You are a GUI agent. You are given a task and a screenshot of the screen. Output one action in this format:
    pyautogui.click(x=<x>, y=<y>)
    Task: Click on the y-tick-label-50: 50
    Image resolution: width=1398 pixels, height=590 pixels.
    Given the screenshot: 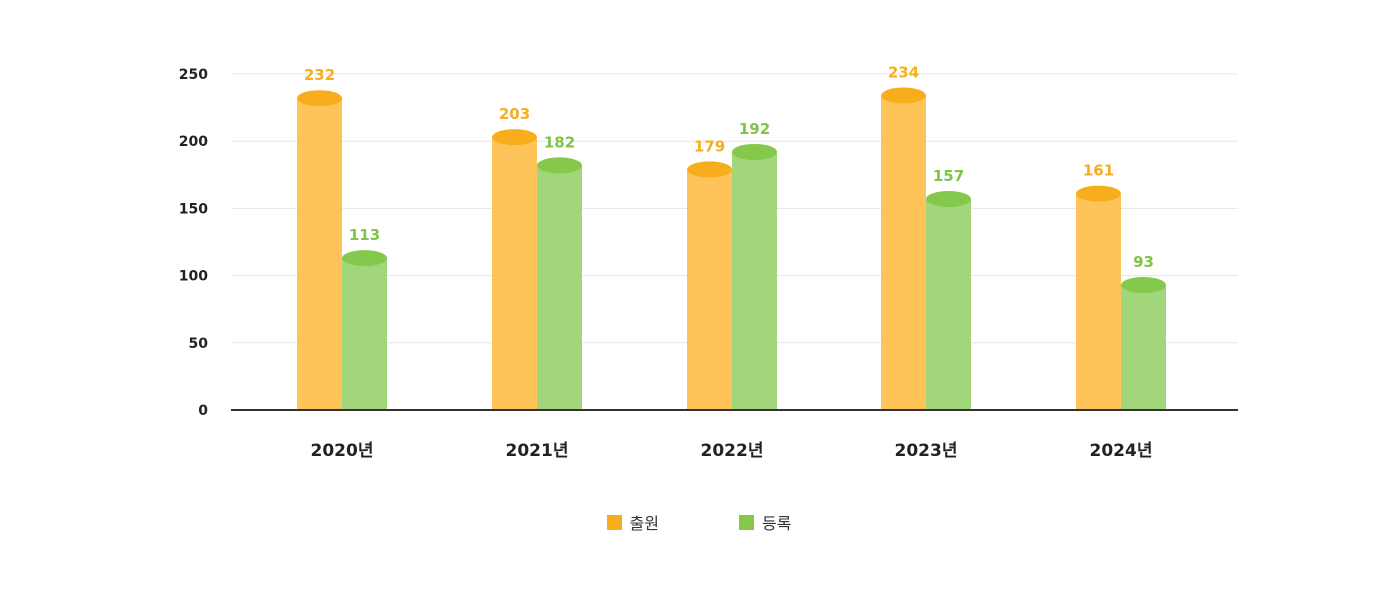 What is the action you would take?
    pyautogui.click(x=199, y=344)
    